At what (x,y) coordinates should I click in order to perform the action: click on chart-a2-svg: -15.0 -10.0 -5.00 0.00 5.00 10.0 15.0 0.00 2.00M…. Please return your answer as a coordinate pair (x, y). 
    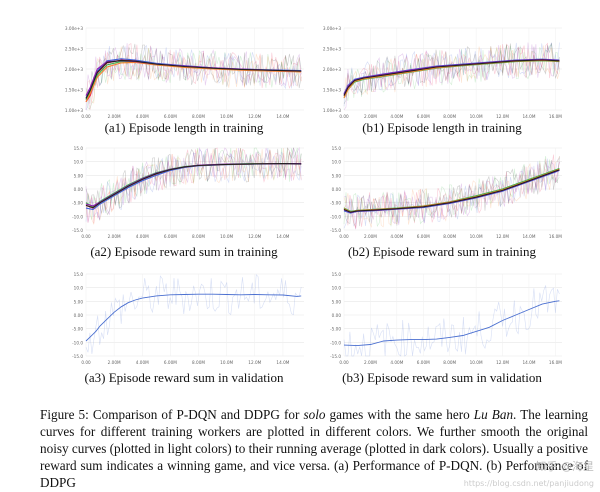
    Looking at the image, I should click on (188, 192).